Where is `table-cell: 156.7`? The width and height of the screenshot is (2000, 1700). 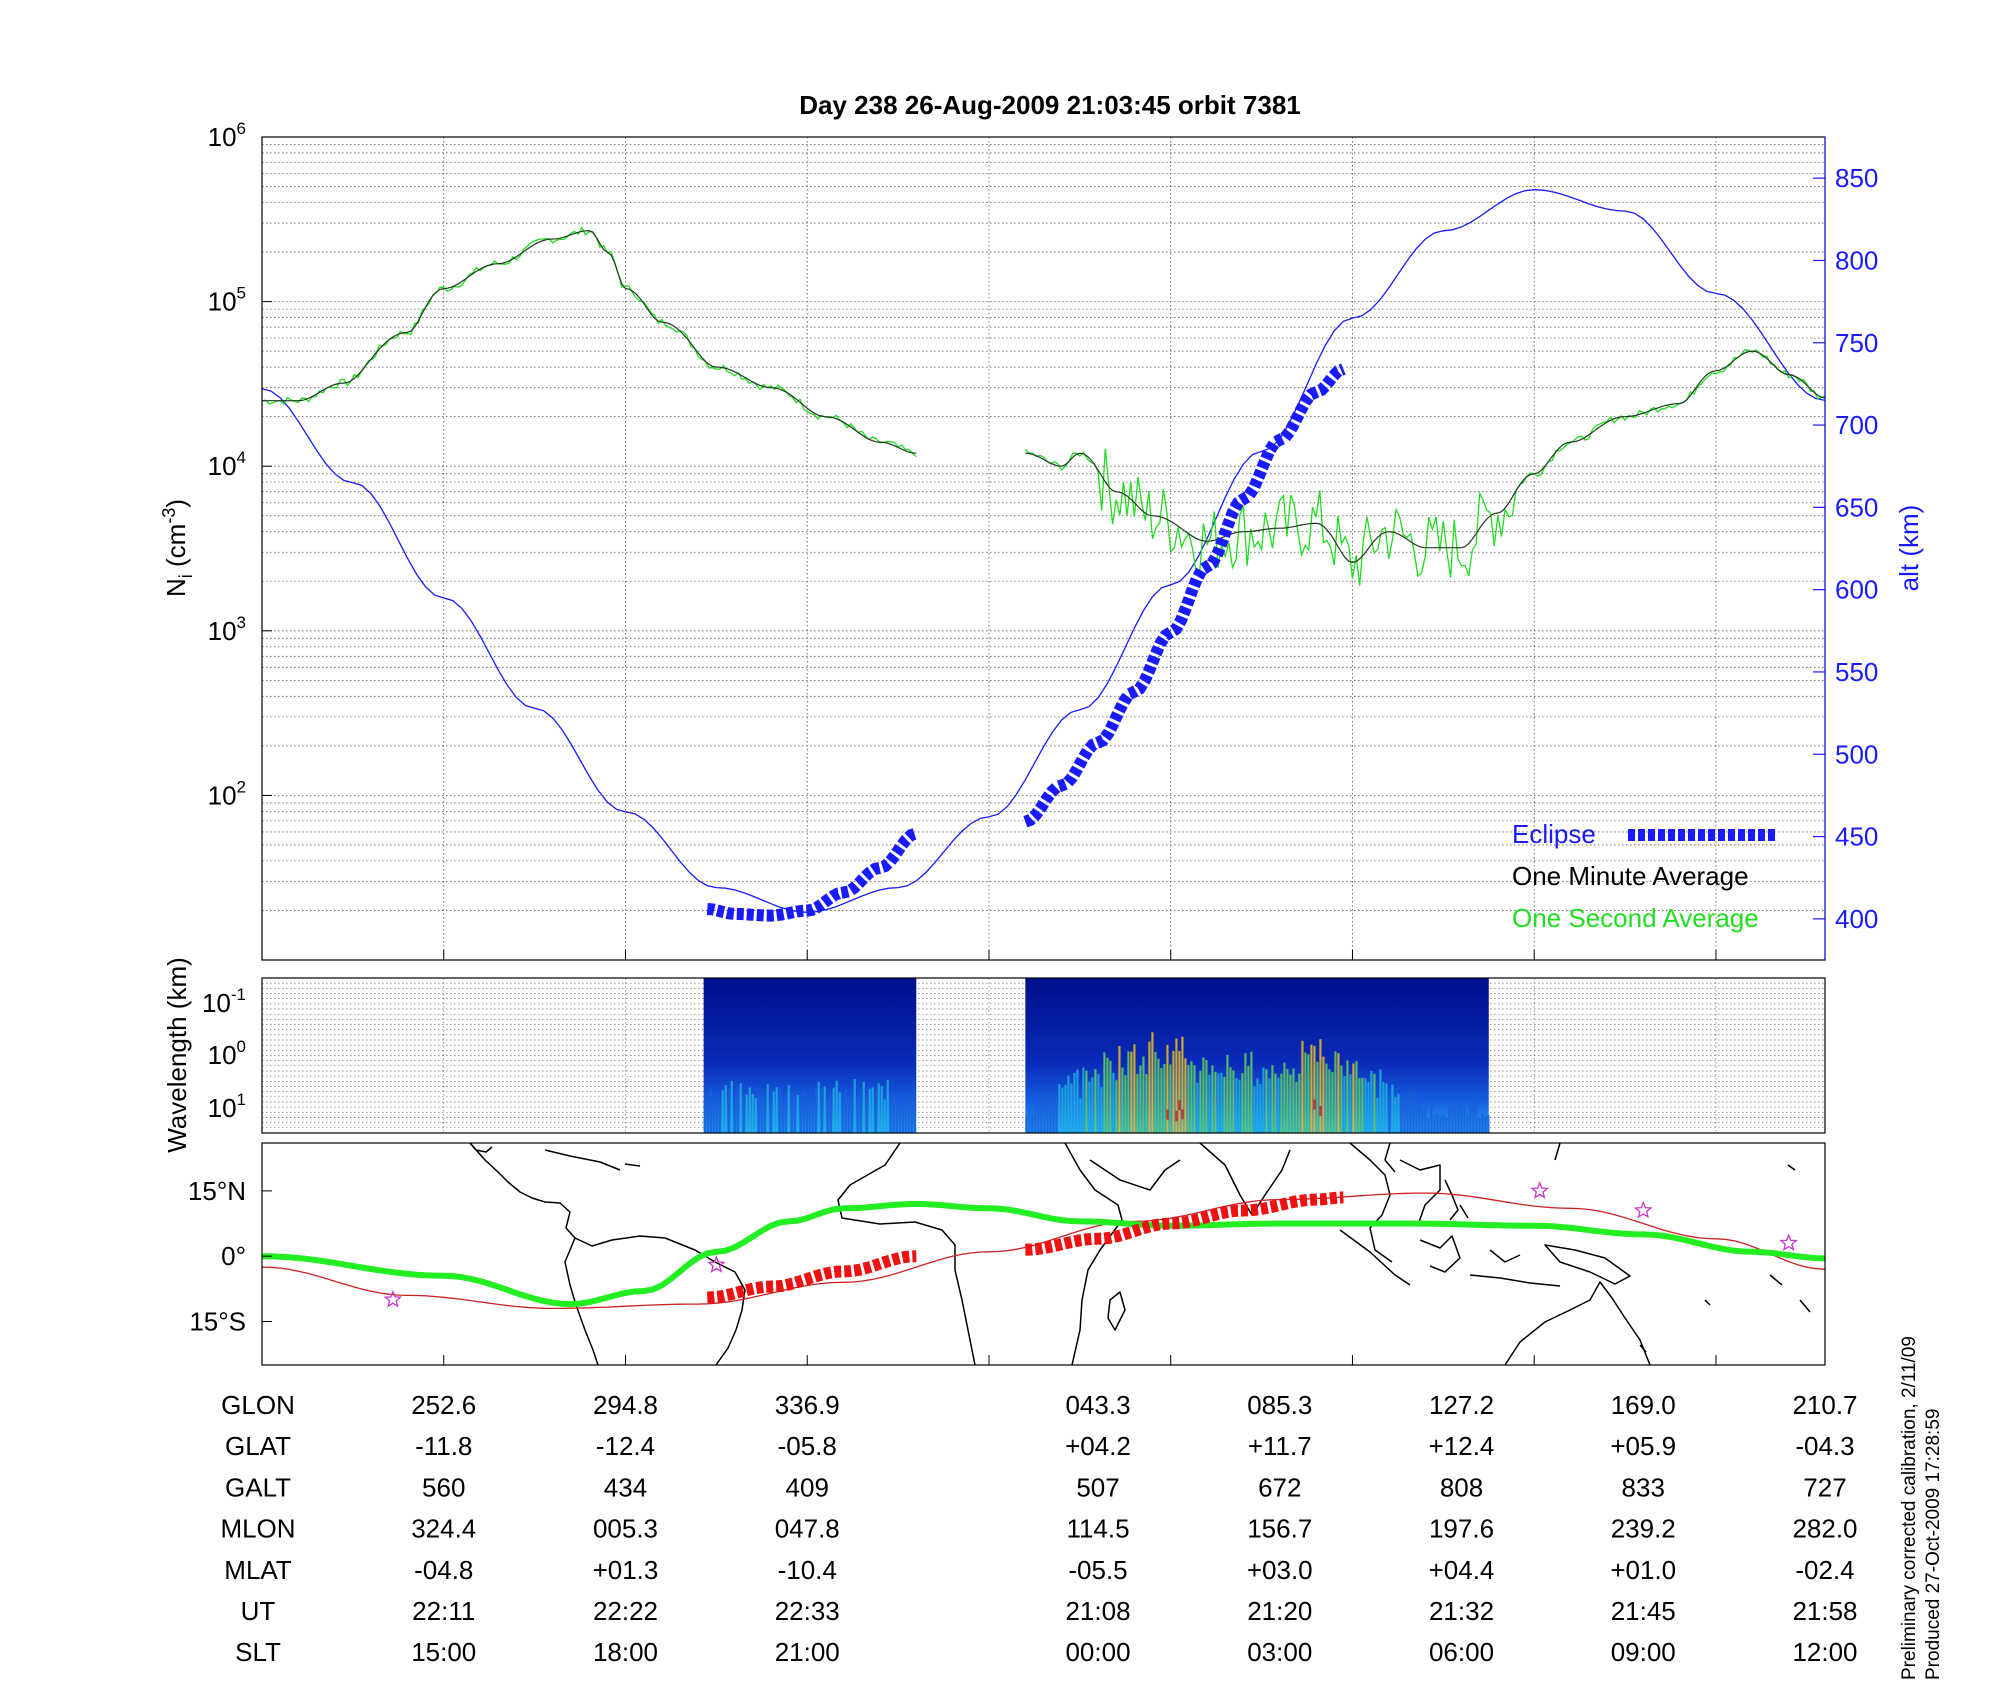
table-cell: 156.7 is located at coordinates (1279, 1529).